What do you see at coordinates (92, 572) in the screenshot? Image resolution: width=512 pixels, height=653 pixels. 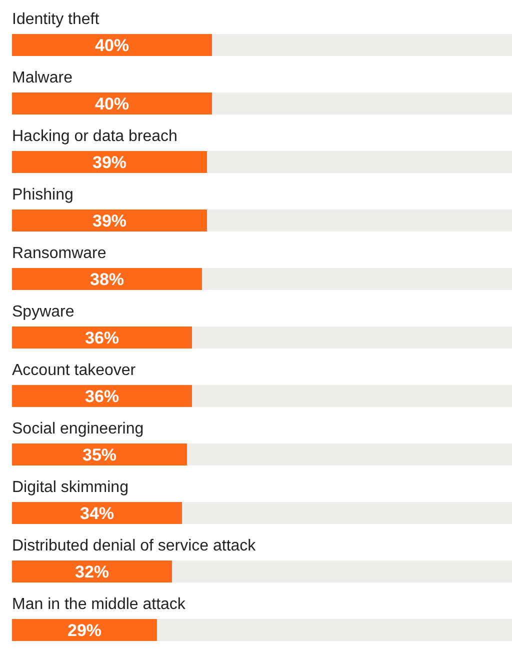 I see `data-label: 32%` at bounding box center [92, 572].